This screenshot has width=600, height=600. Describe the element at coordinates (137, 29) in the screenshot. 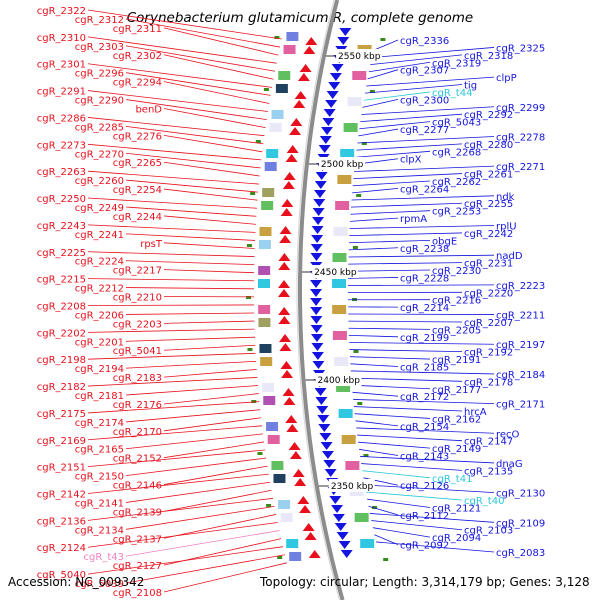

I see `gene-label-left: cgR_2311` at that location.